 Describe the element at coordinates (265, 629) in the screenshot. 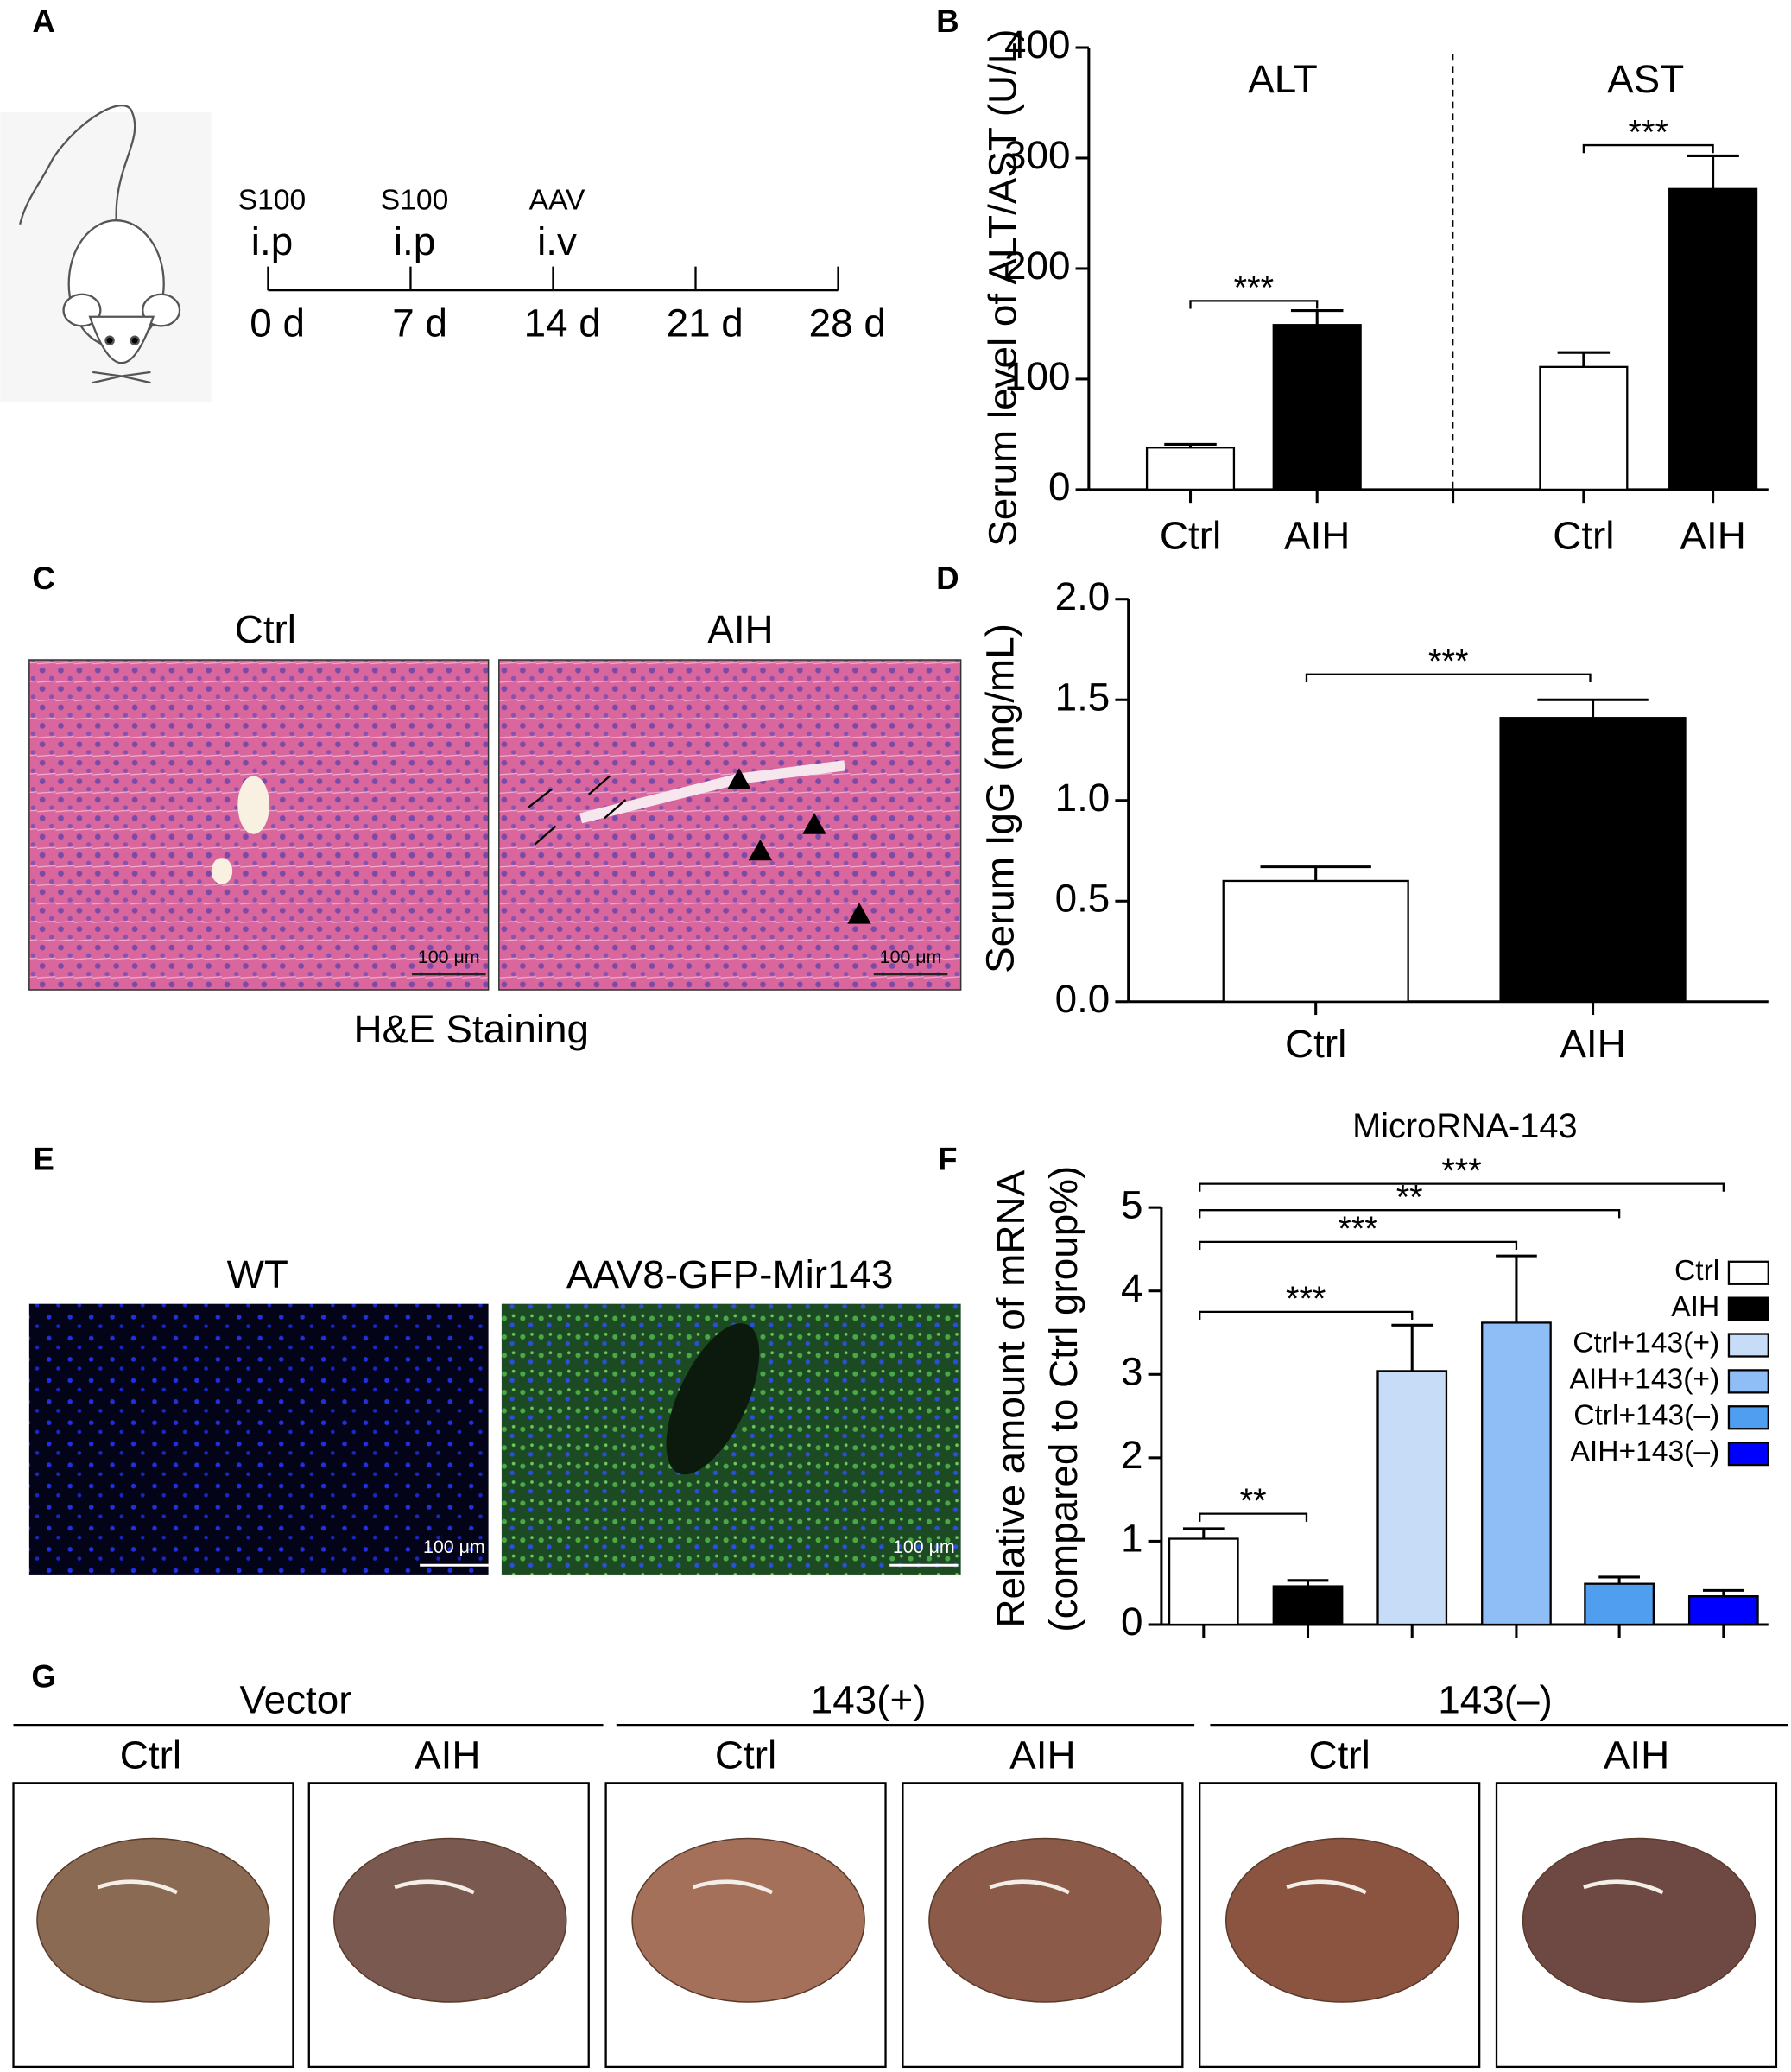

I see `image-label: Ctrl` at that location.